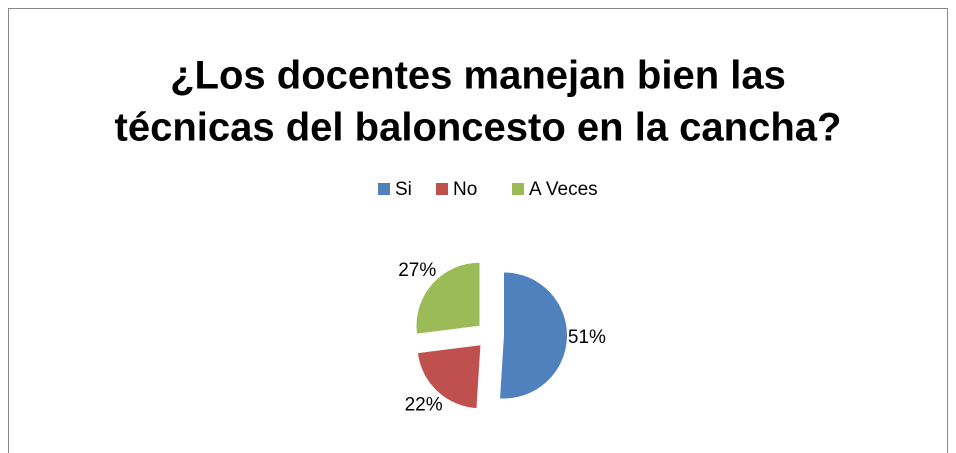 The height and width of the screenshot is (453, 956). What do you see at coordinates (478, 76) in the screenshot?
I see `chart-title: ¿Los docentes manejan bien las` at bounding box center [478, 76].